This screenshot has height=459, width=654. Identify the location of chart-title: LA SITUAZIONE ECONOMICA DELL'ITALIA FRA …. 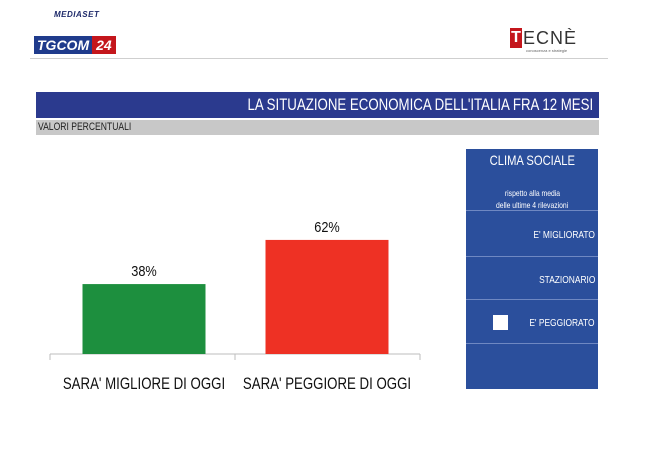
(420, 104).